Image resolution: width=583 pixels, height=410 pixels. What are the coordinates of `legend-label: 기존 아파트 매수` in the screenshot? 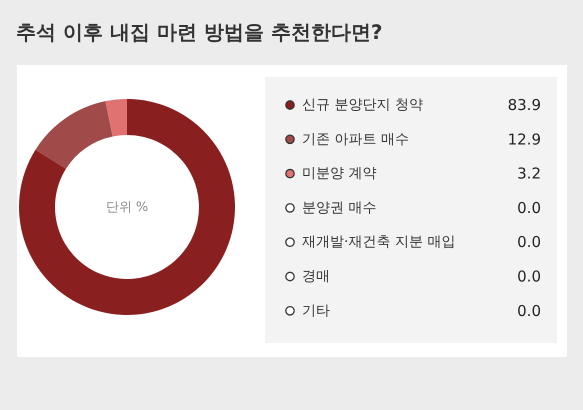 It's located at (355, 139).